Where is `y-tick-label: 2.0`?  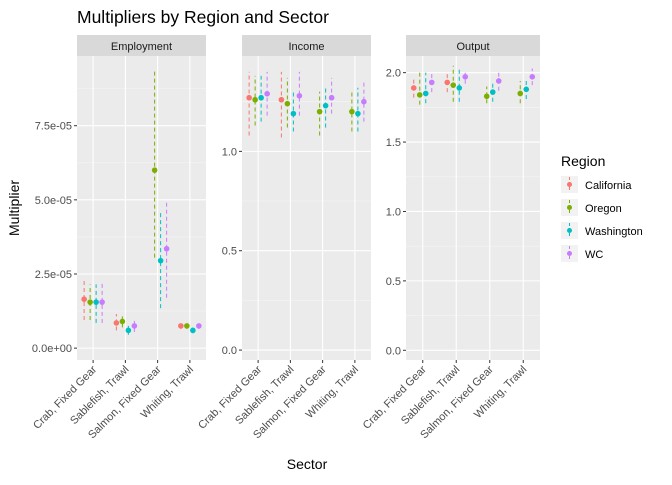
y-tick-label: 2.0 is located at coordinates (393, 74).